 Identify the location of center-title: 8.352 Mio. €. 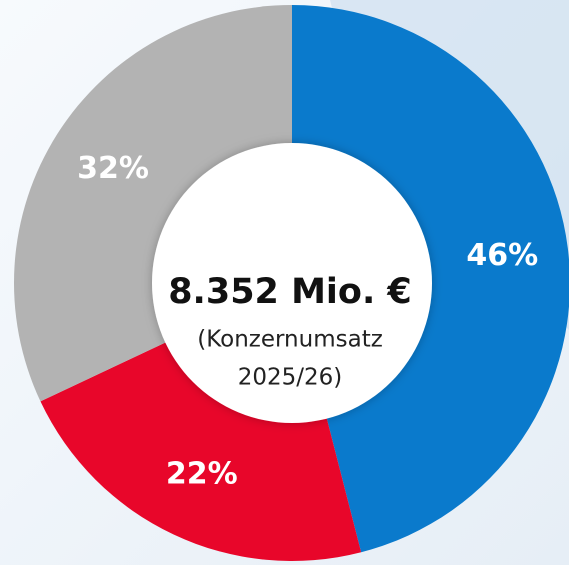
(290, 292).